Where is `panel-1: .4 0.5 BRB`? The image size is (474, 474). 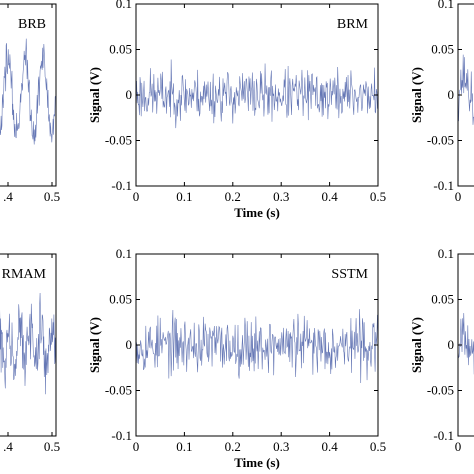 panel-1: .4 0.5 BRB is located at coordinates (30, 103).